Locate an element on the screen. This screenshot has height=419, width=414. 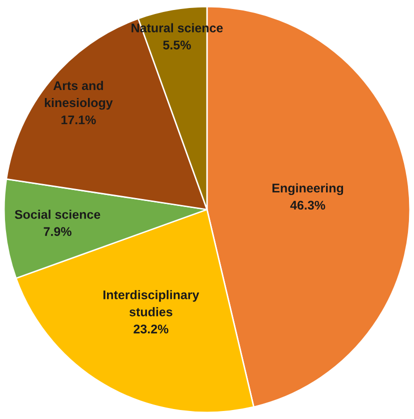
data-label: 46.3% is located at coordinates (308, 205).